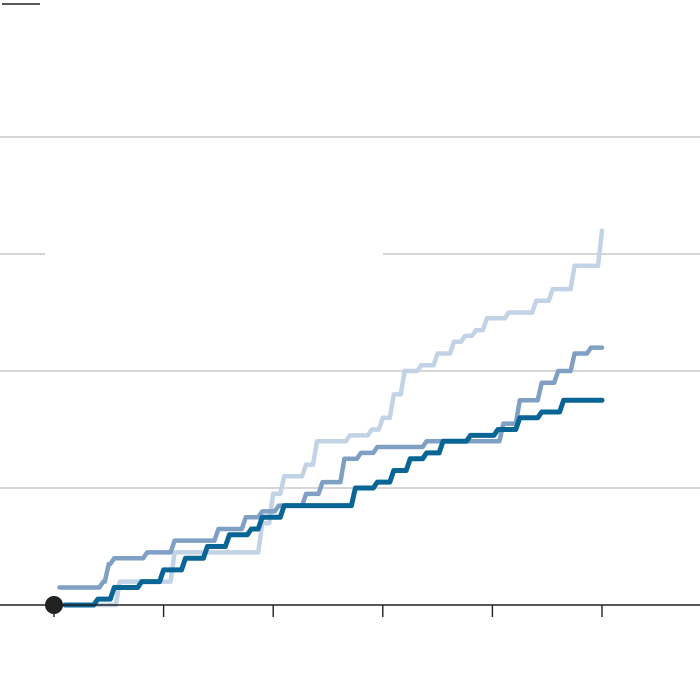  I want to click on marker-layer, so click(54, 605).